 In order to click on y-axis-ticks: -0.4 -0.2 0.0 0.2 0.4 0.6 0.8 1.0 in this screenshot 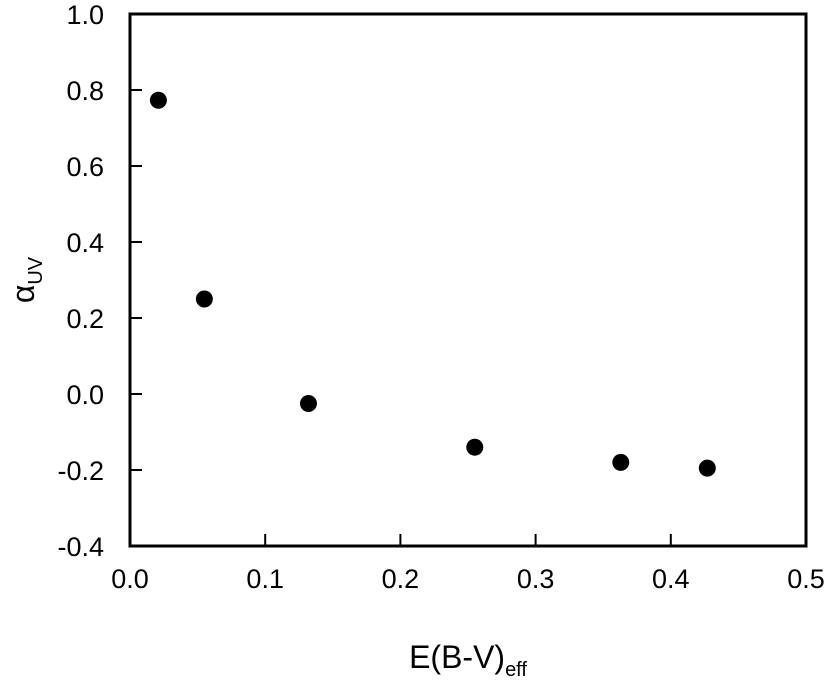, I will do `click(99, 281)`.